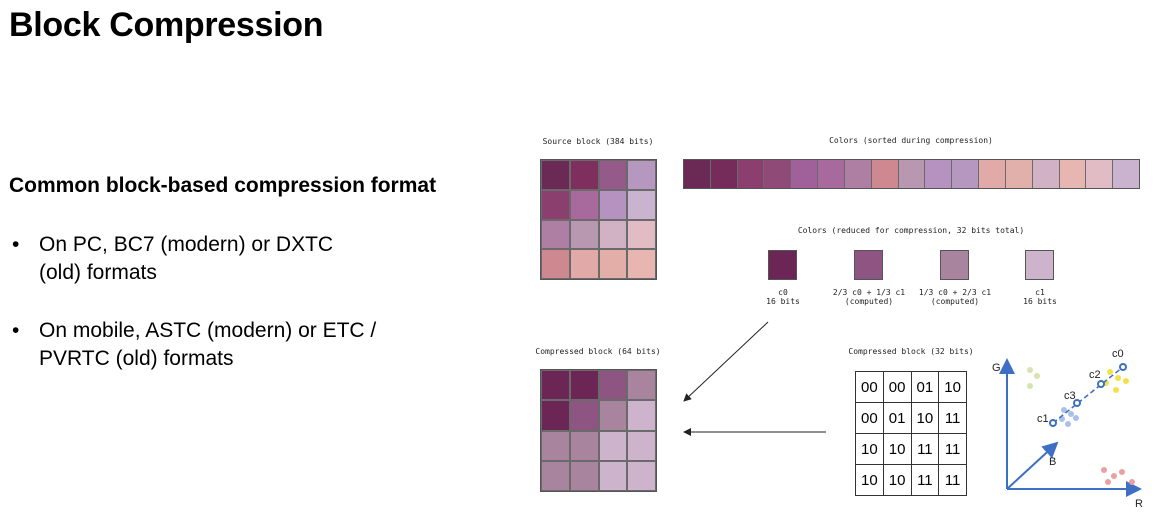  What do you see at coordinates (1052, 462) in the screenshot?
I see `axis-b-label: B` at bounding box center [1052, 462].